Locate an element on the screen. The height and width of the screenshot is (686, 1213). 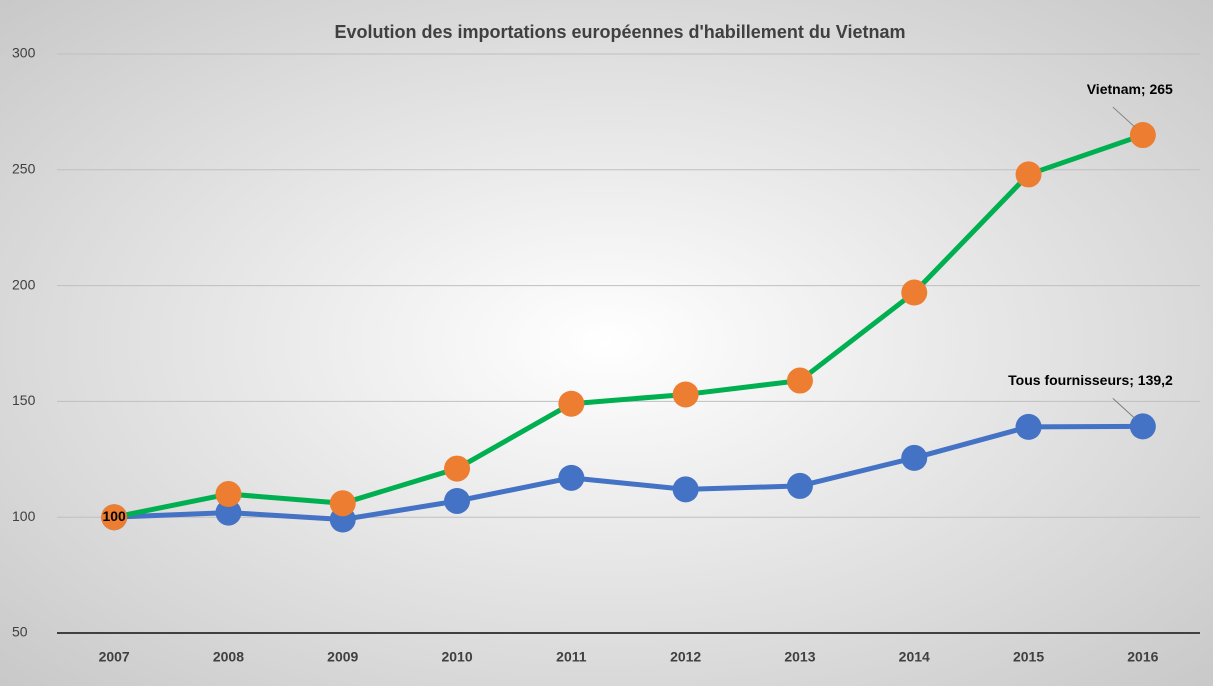
y-tick-label: 150 is located at coordinates (24, 400).